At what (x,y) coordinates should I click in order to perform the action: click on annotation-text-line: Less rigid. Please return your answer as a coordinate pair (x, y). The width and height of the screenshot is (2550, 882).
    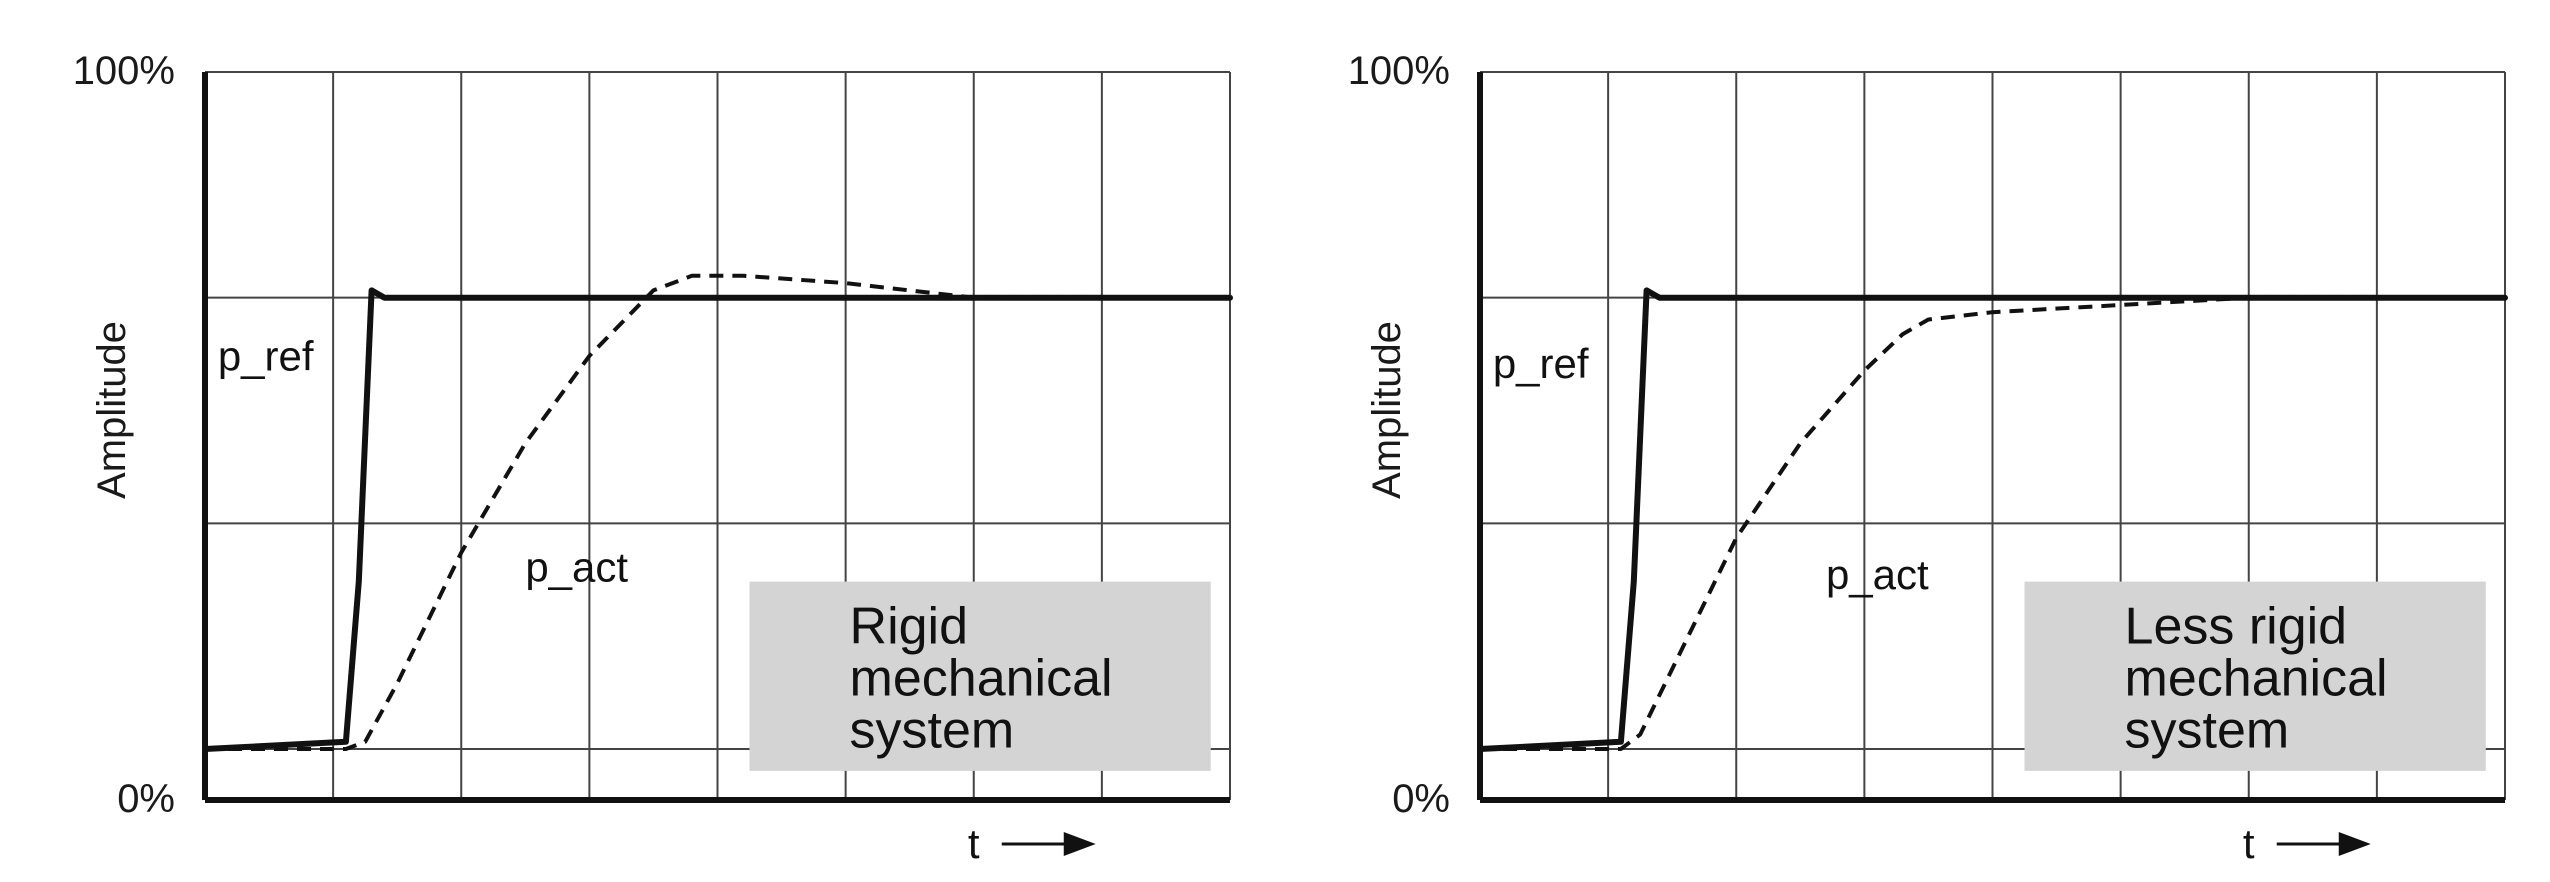
    Looking at the image, I should click on (2236, 627).